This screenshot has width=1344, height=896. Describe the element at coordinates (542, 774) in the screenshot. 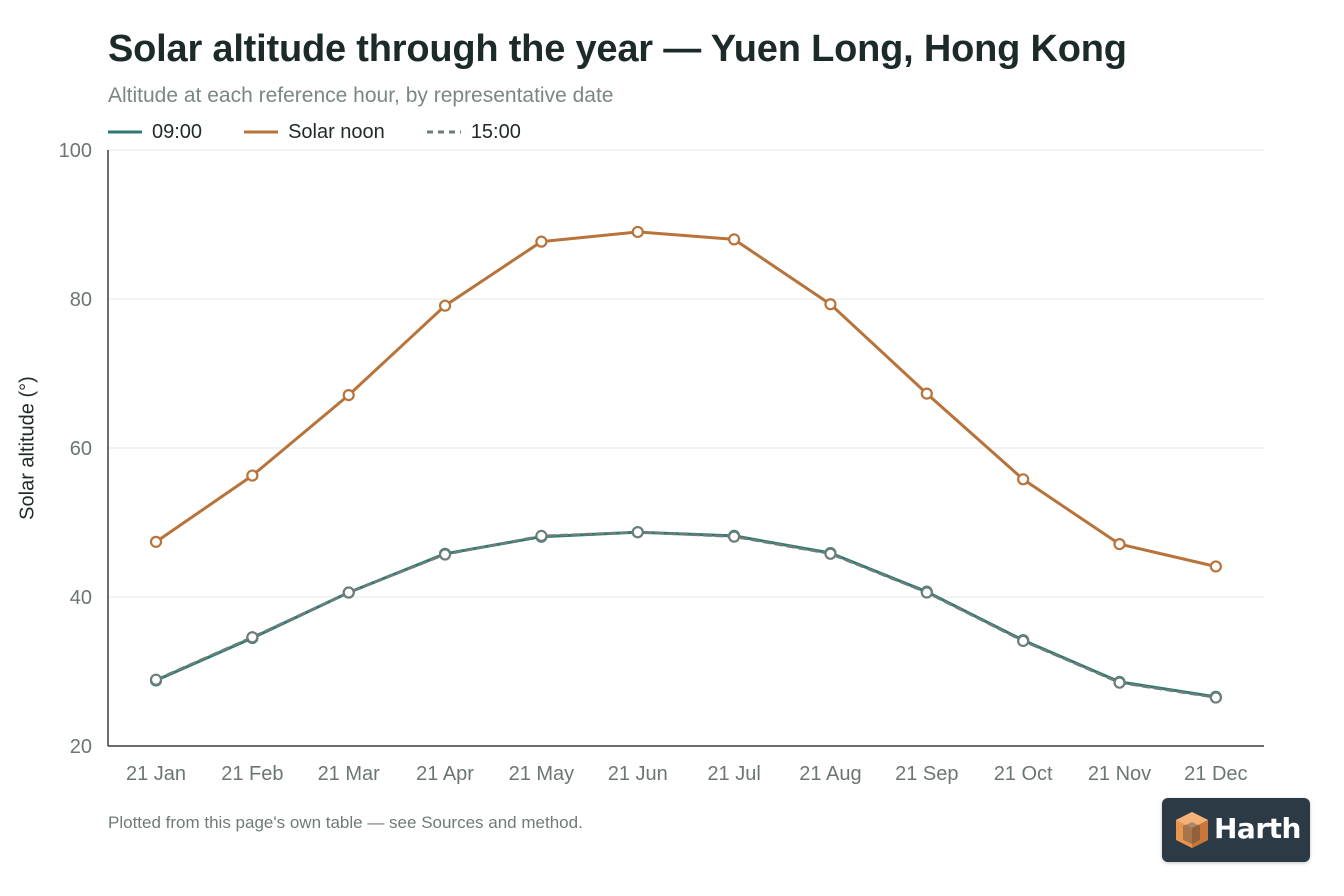

I see `x-tick-label: 21 May` at that location.